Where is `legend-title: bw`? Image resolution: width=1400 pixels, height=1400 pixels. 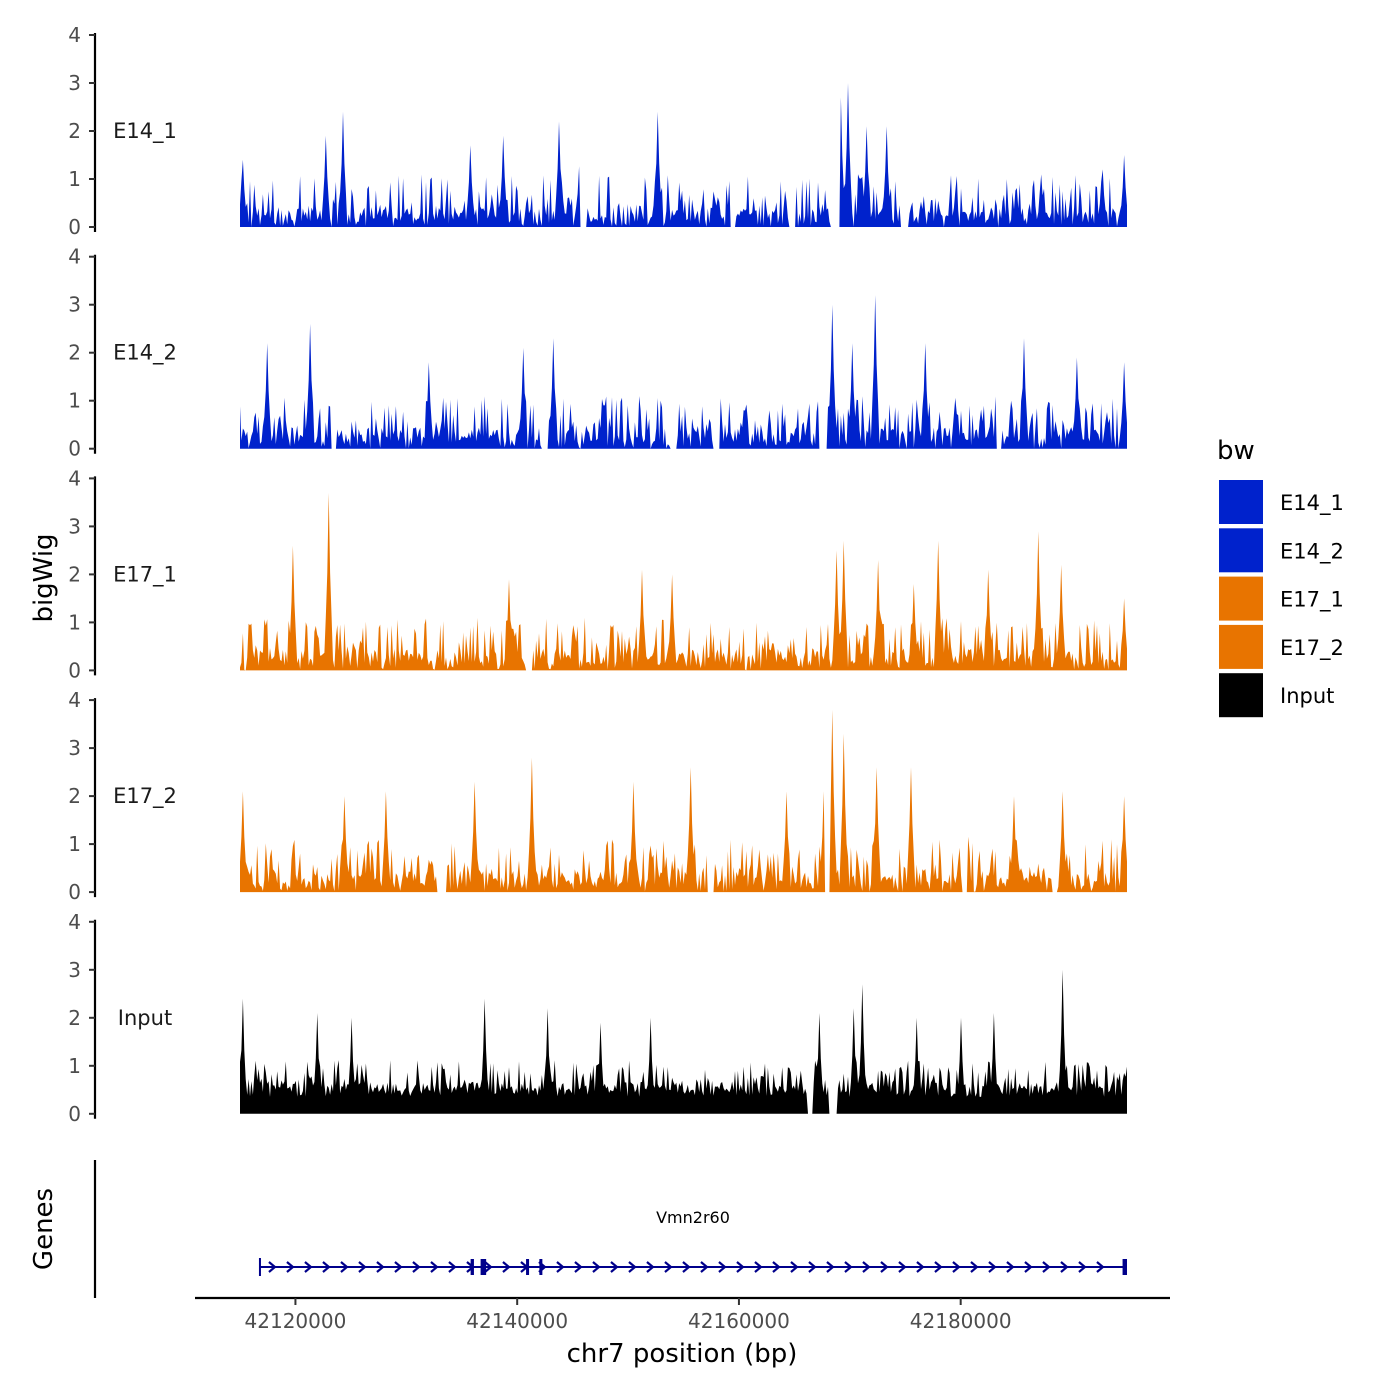 legend-title: bw is located at coordinates (1236, 451).